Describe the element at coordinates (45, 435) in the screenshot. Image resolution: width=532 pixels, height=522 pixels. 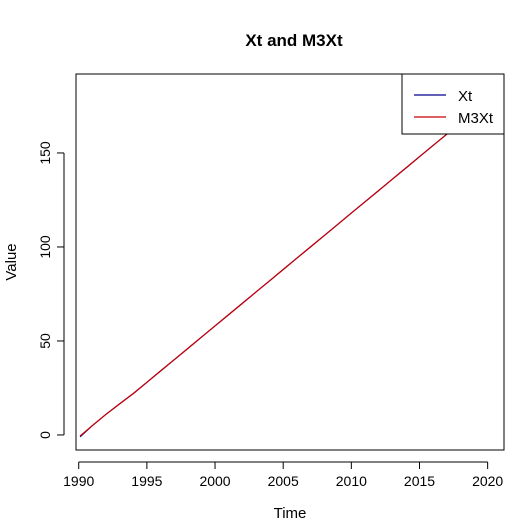
I see `y-tick-label: 0` at that location.